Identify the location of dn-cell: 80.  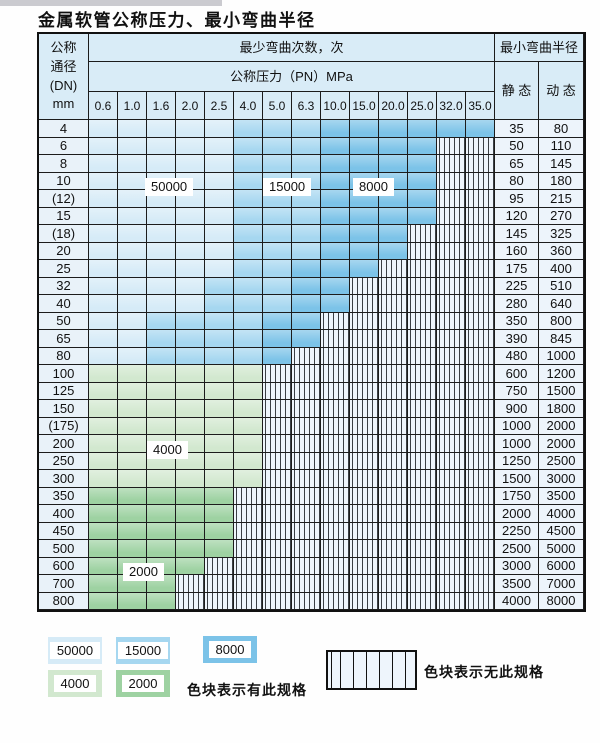
(64, 356).